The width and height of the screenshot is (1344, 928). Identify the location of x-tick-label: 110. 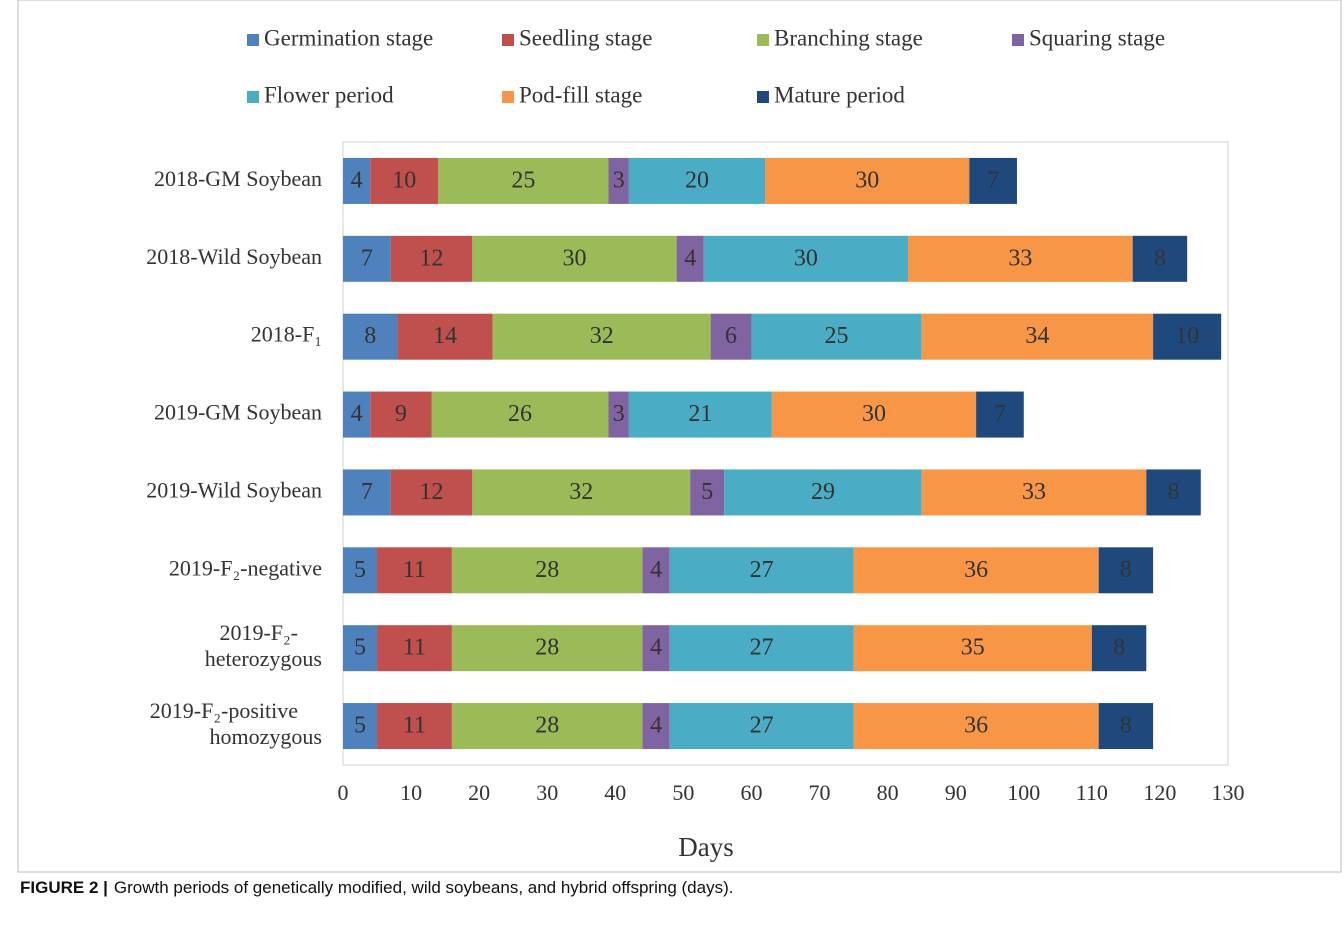
(1092, 792).